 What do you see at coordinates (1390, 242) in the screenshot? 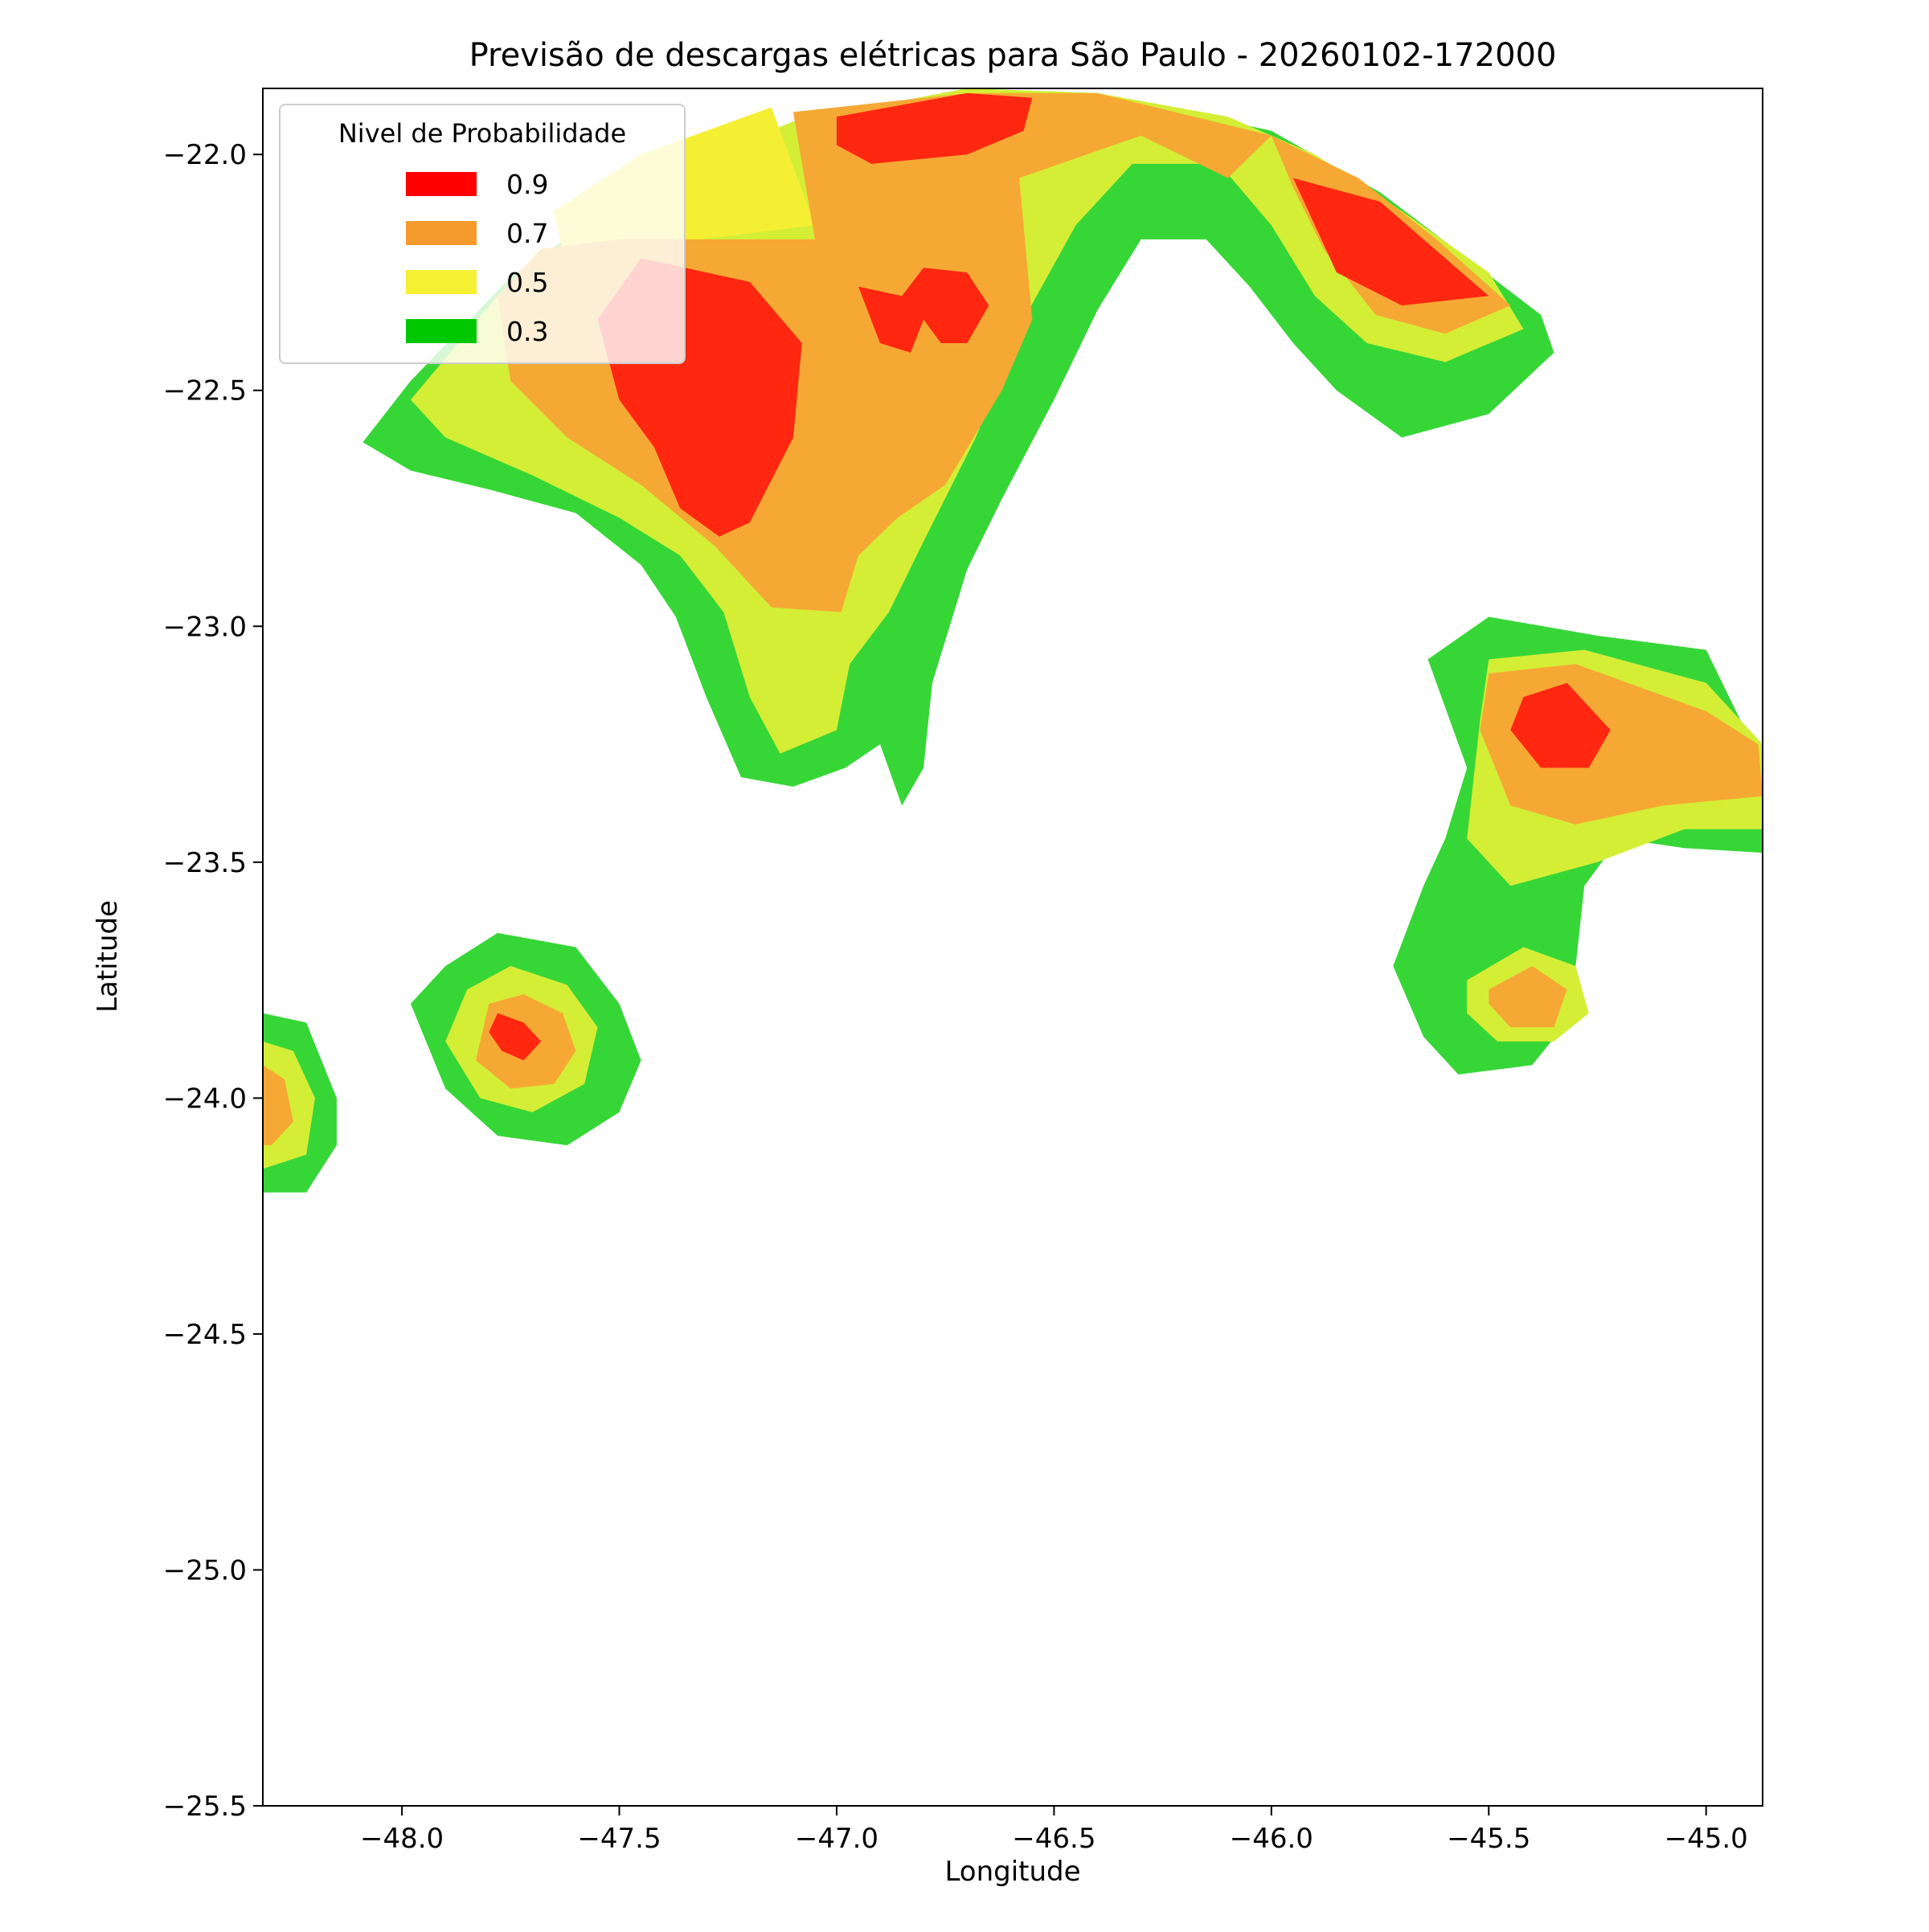
I see `region-north-red-east` at bounding box center [1390, 242].